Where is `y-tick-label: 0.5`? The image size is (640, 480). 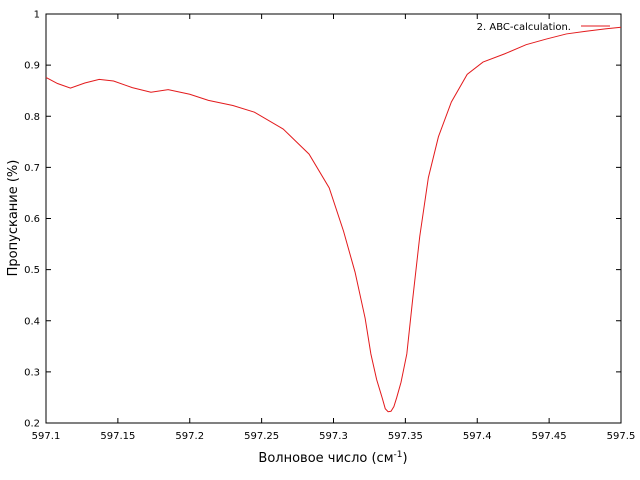
y-tick-label: 0.5 is located at coordinates (32, 270).